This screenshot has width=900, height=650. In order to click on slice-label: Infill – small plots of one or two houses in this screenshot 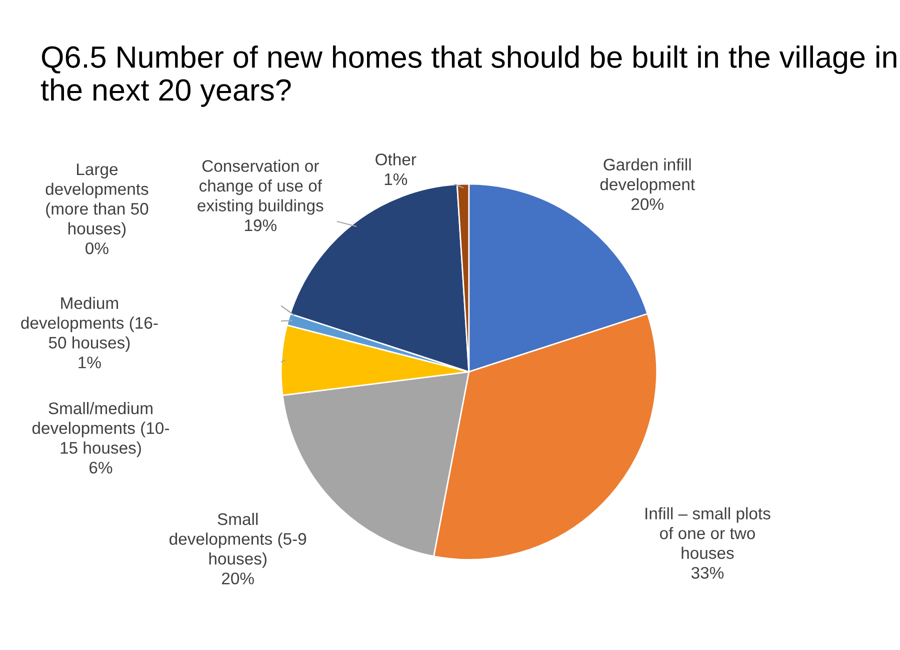, I will do `click(708, 533)`.